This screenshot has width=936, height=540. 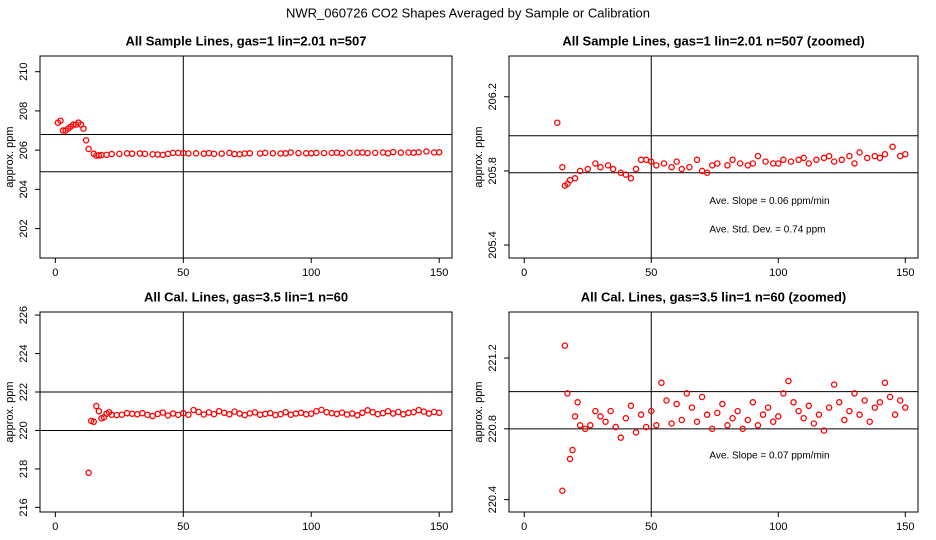 What do you see at coordinates (10, 156) in the screenshot?
I see `y-axis-label: approx. ppm` at bounding box center [10, 156].